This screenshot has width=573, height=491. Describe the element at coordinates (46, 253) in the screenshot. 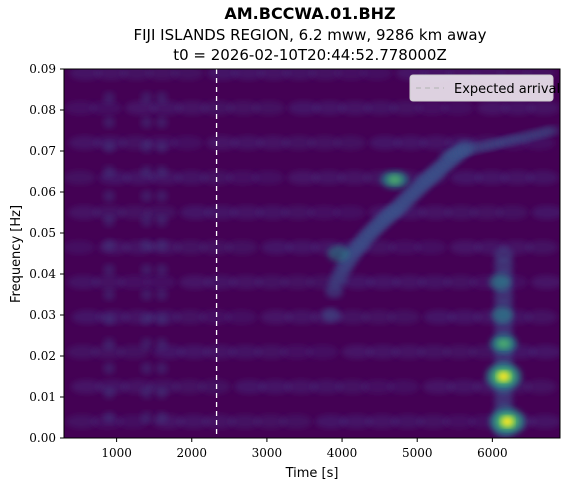

I see `y-axis: 0.00 0.01 0.02 0.03 0.04 0.05 0.06 0.07 0.08 0.09` at that location.